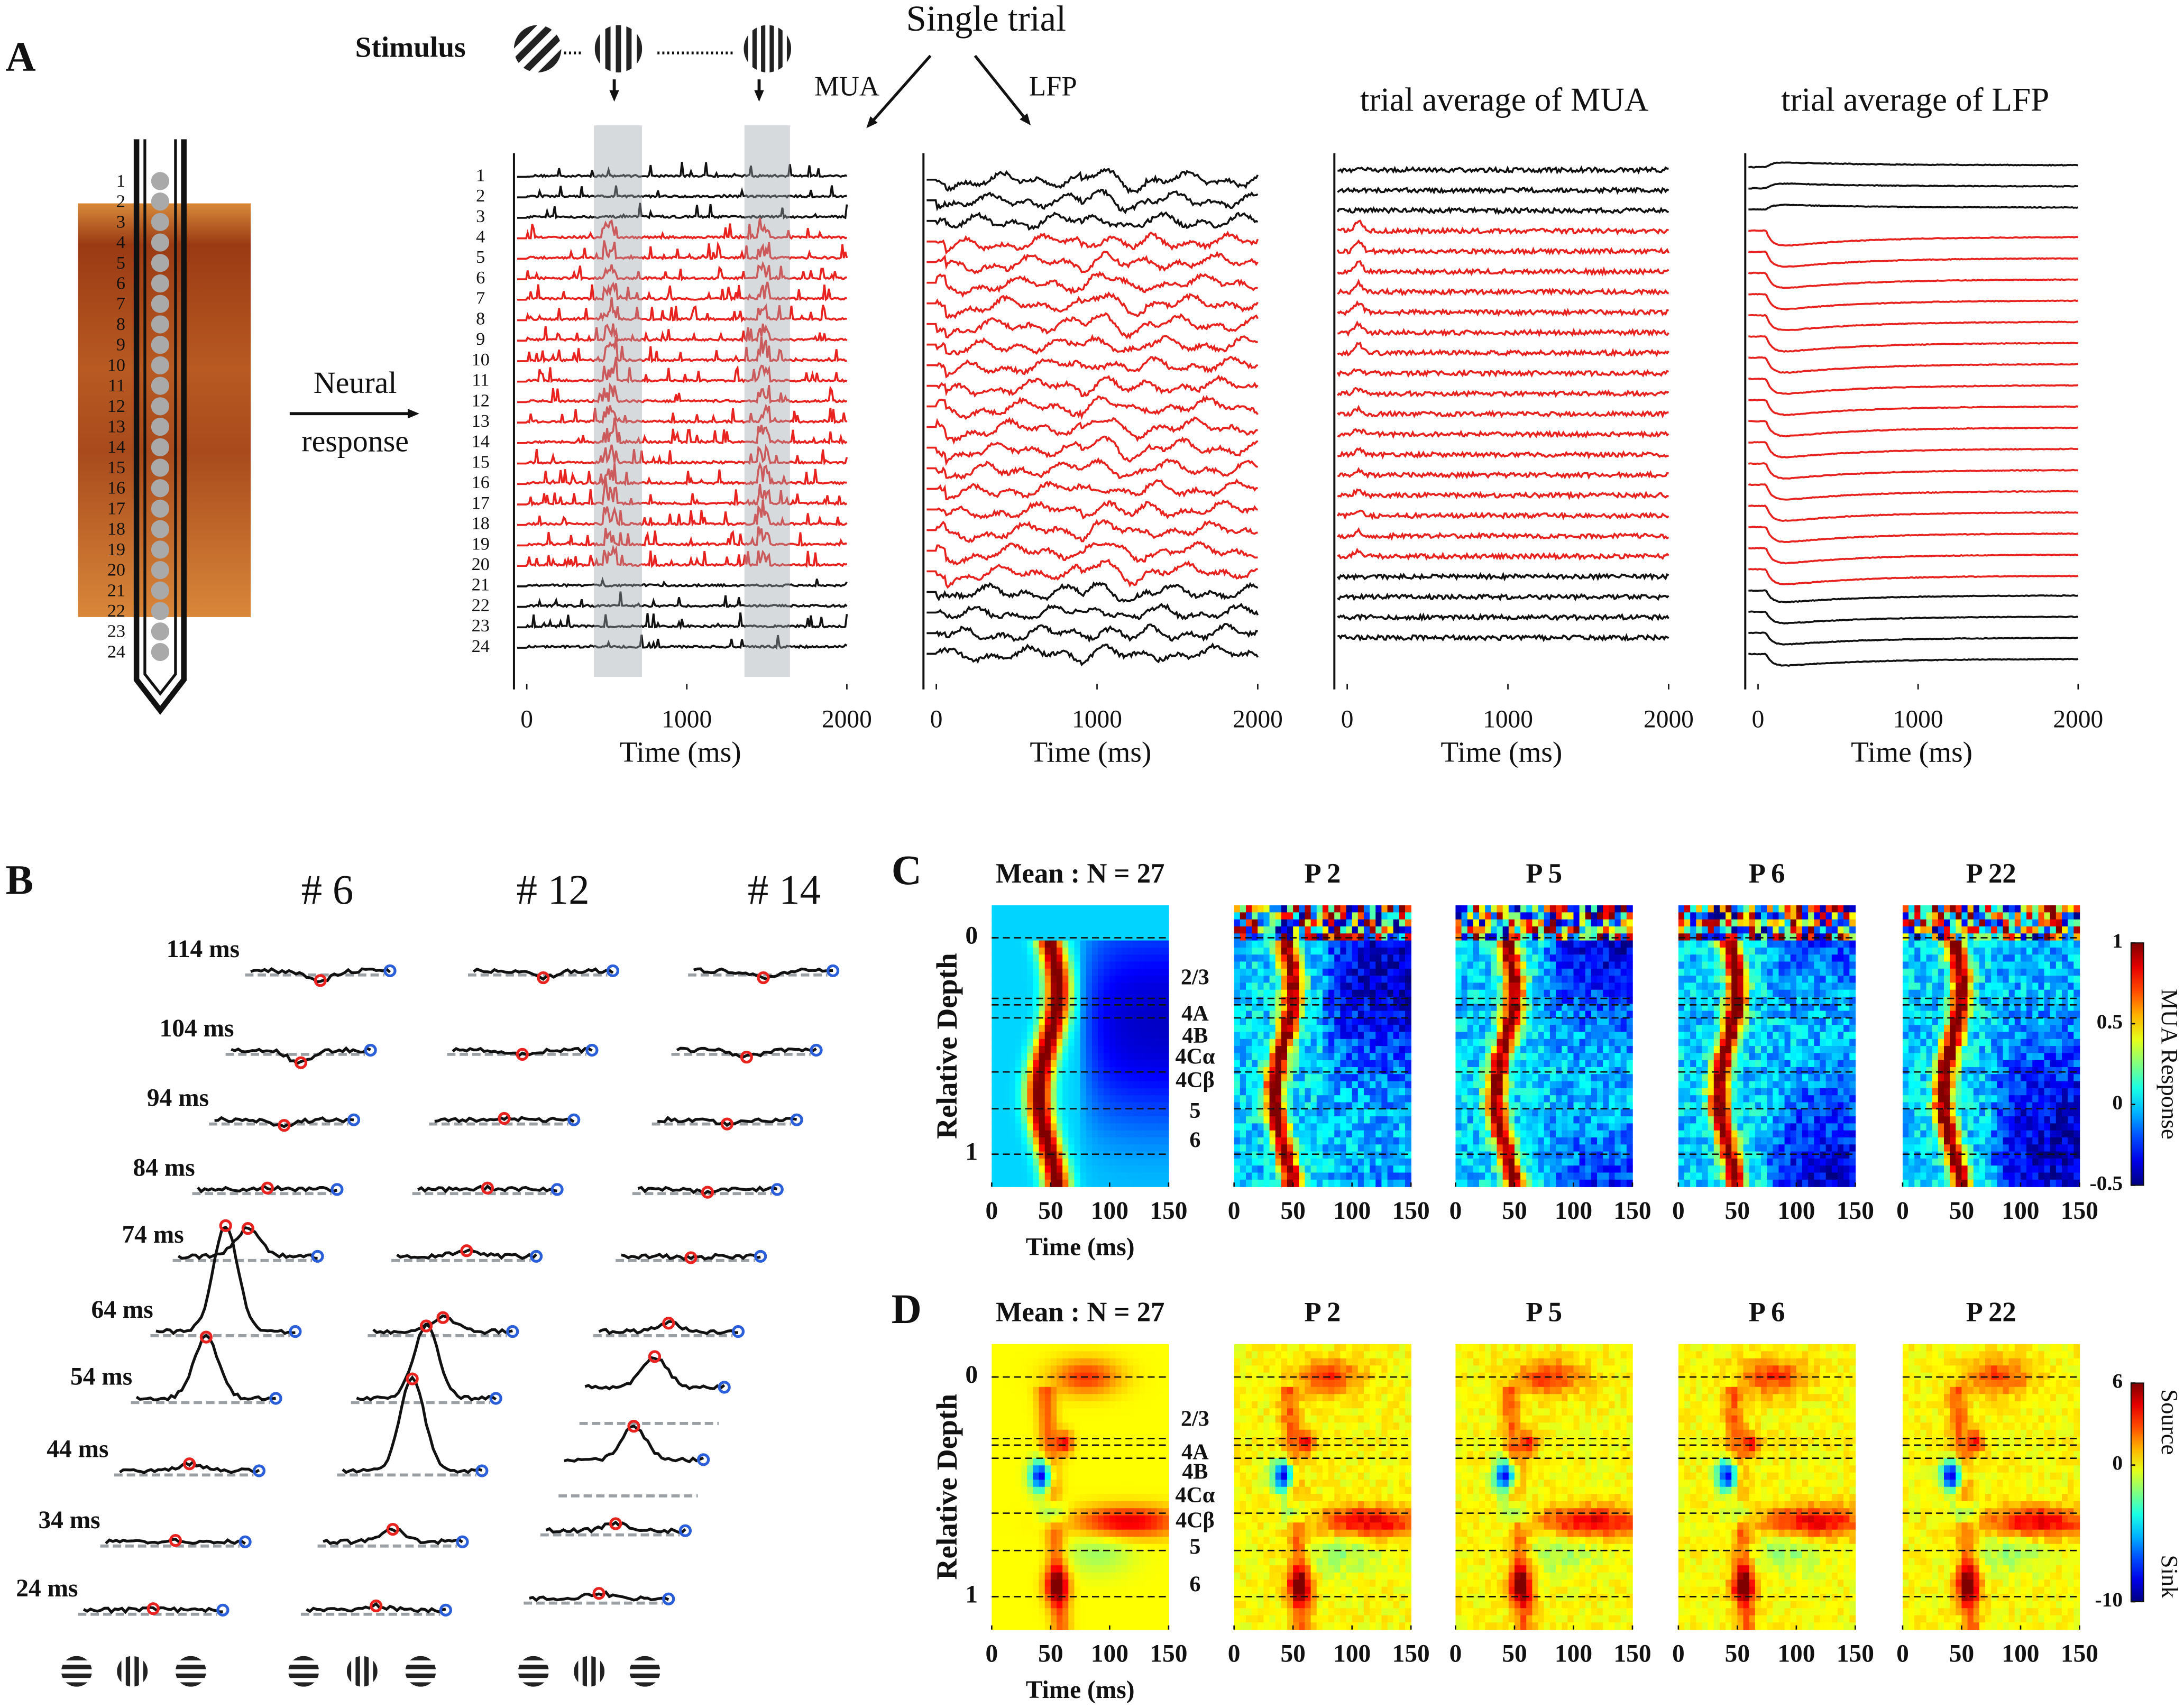 This screenshot has height=1708, width=2184. What do you see at coordinates (763, 974) in the screenshot?
I see `tuning-curve` at bounding box center [763, 974].